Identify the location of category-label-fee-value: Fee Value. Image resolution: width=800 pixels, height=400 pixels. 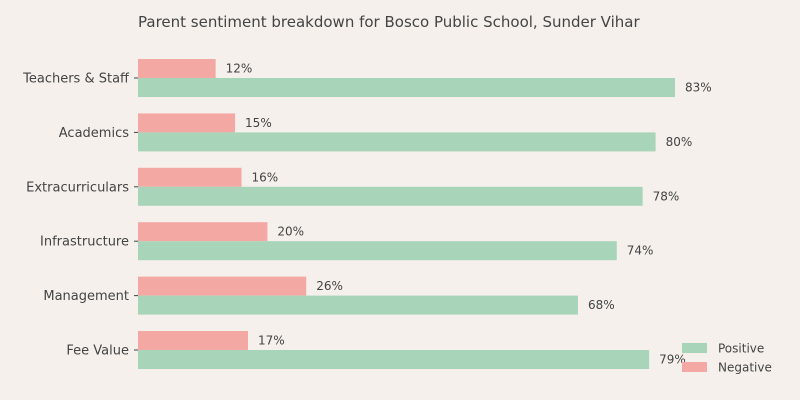
(97, 351).